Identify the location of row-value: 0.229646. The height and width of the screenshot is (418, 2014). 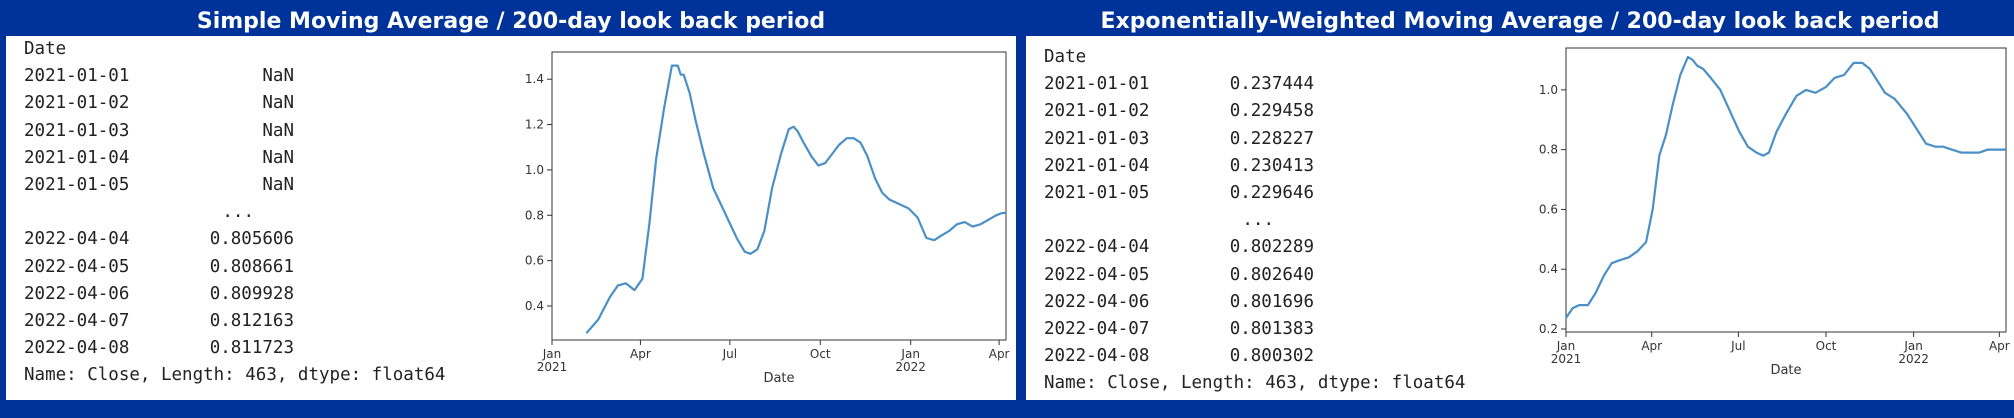
(1271, 192).